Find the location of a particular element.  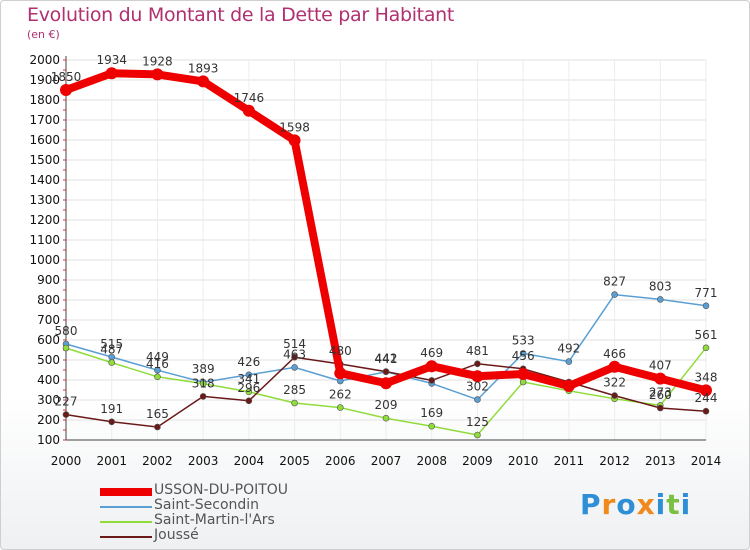

data-label-usson-du-poitou: 1934 is located at coordinates (111, 60).